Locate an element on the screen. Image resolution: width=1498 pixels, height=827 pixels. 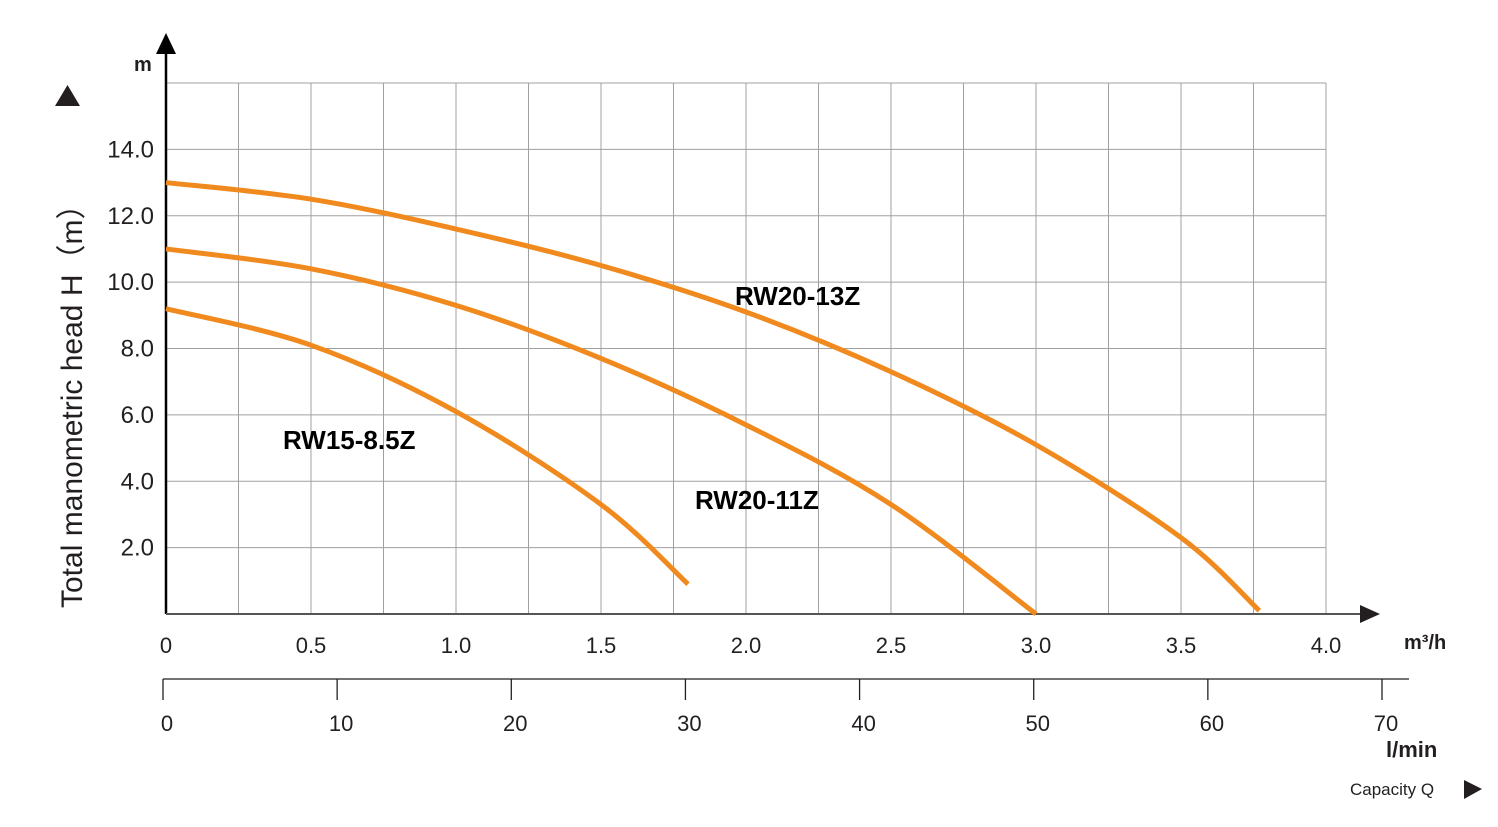
x-tick-label: 2.5 is located at coordinates (891, 645).